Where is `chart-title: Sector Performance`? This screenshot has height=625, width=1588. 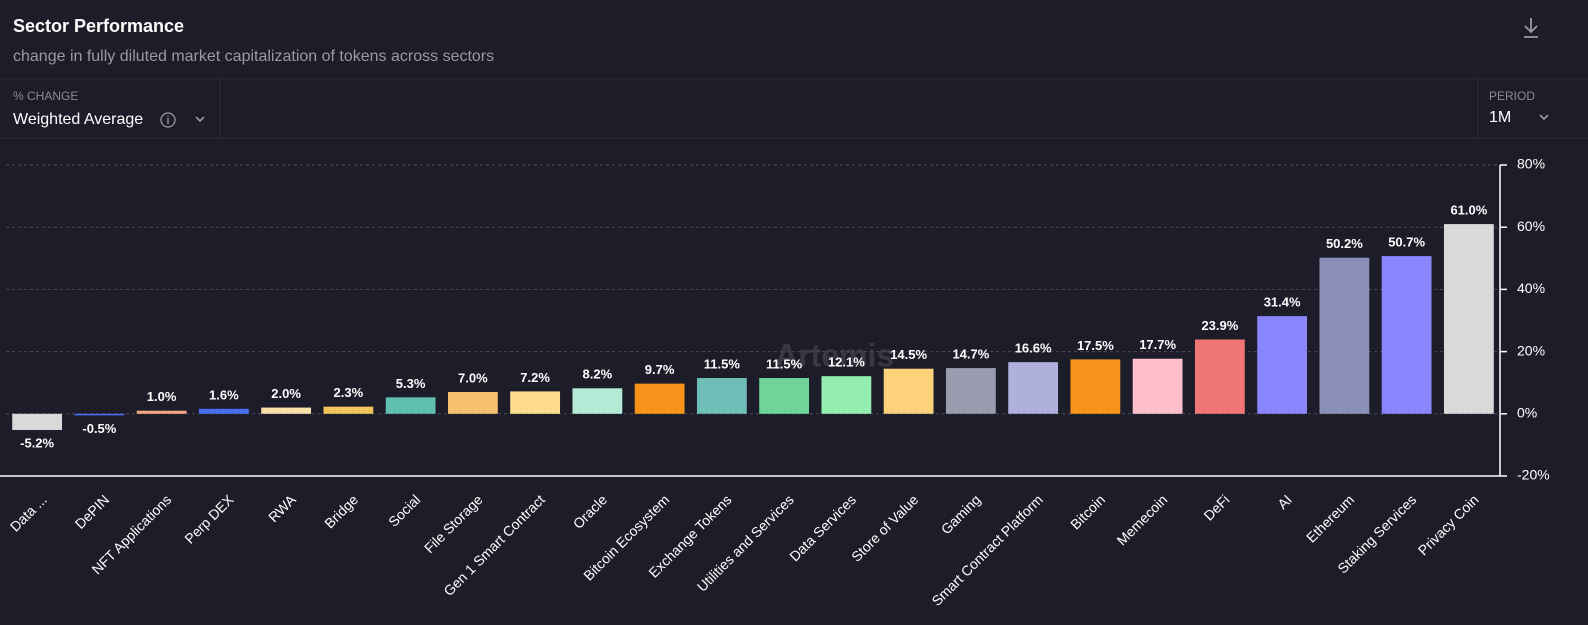
chart-title: Sector Performance is located at coordinates (98, 26).